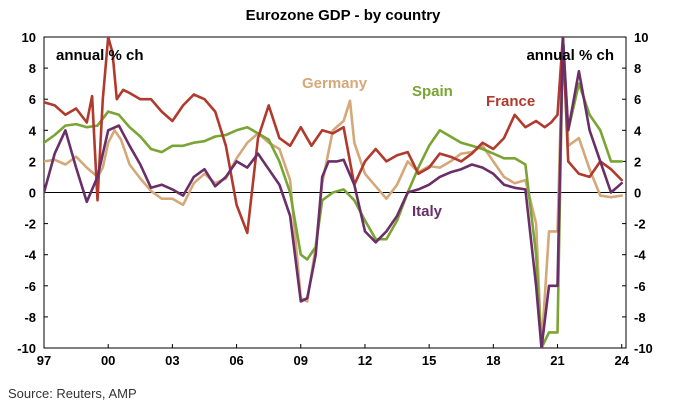 The height and width of the screenshot is (412, 686). Describe the element at coordinates (427, 211) in the screenshot. I see `series-label-italy: Italy` at that location.